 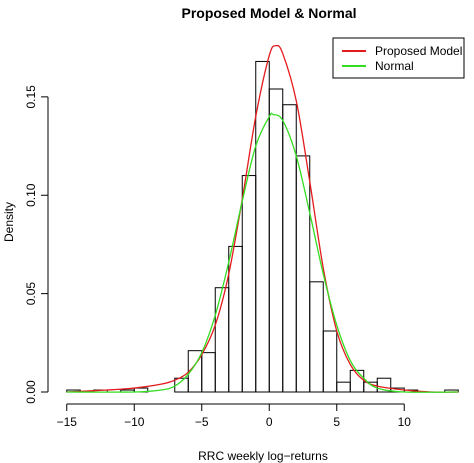 I want to click on x-tick-label: −10, so click(x=134, y=422).